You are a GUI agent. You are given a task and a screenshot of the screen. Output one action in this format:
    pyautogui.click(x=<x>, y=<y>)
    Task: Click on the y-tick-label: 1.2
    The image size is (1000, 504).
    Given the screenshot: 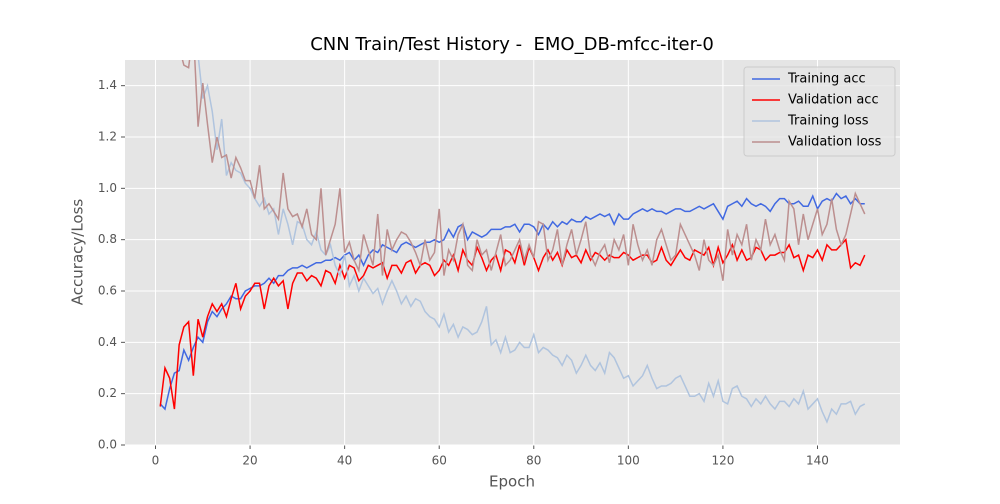 What is the action you would take?
    pyautogui.click(x=107, y=137)
    